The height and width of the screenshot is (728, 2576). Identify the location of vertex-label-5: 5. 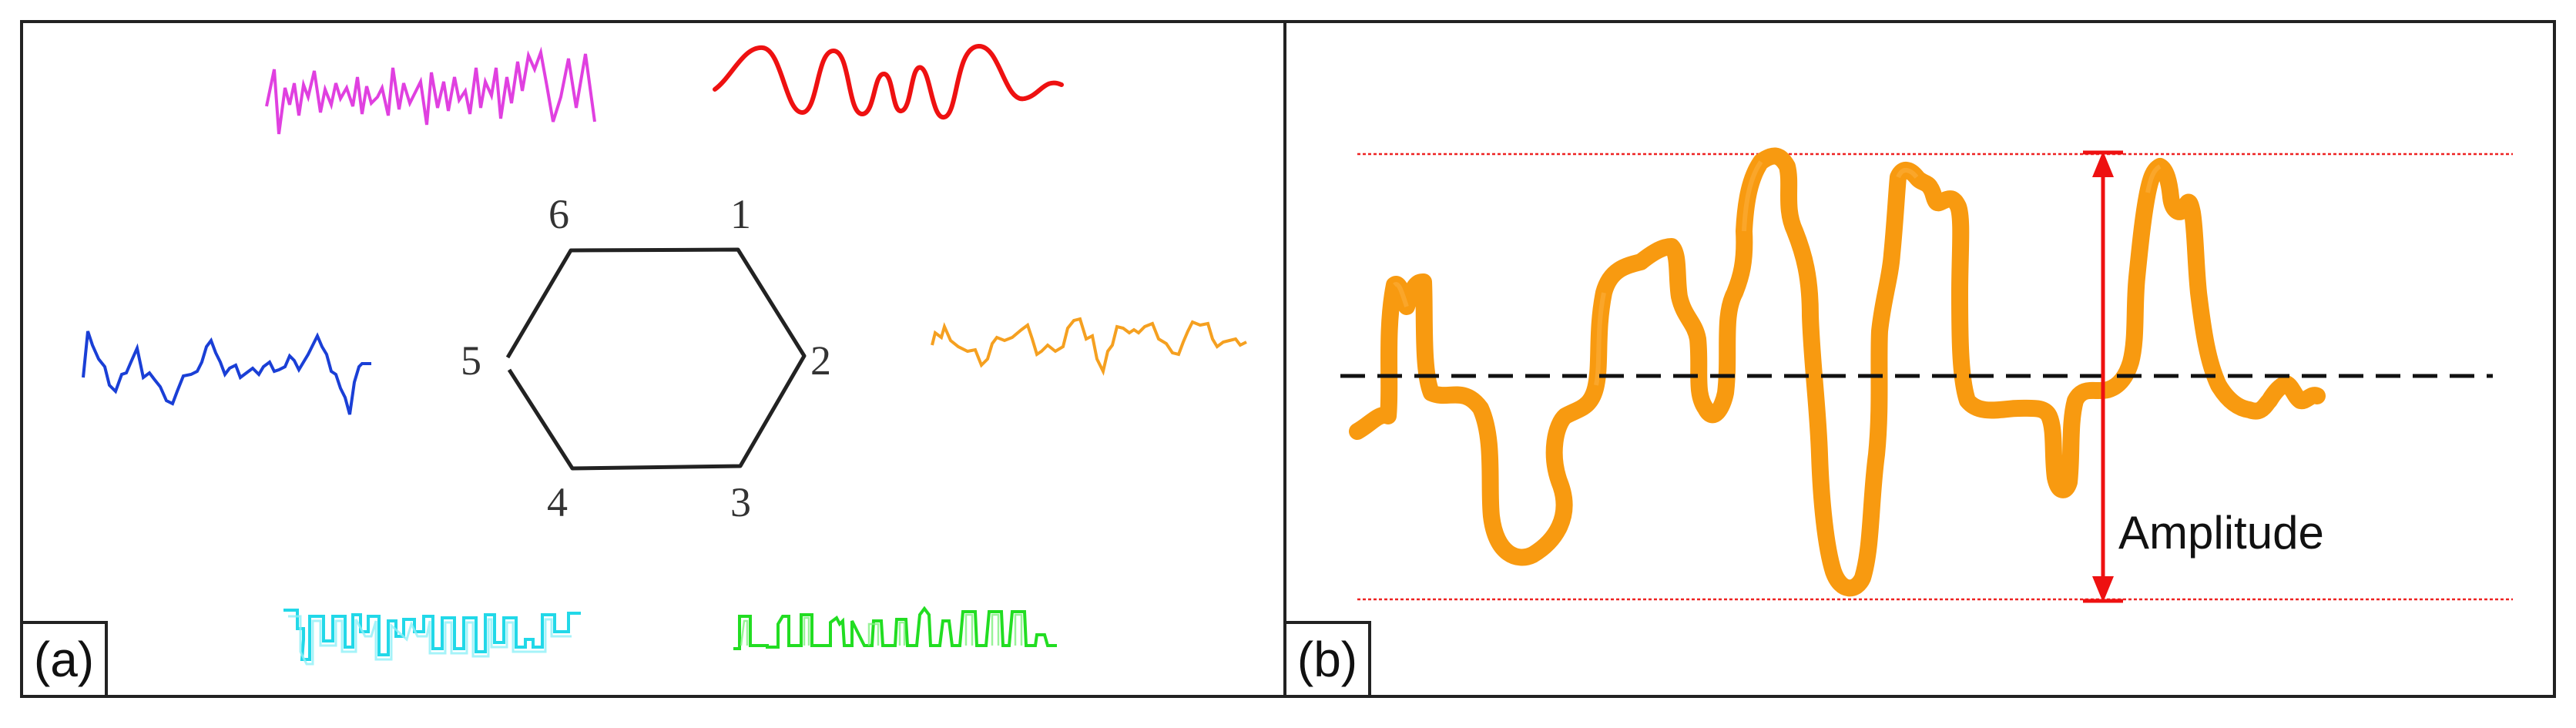
(471, 360).